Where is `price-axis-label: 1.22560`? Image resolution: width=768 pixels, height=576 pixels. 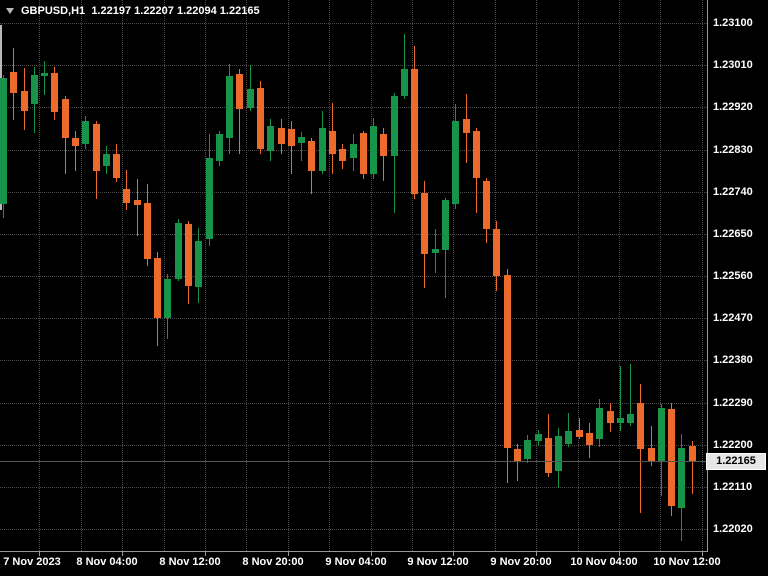
price-axis-label: 1.22560 is located at coordinates (733, 276).